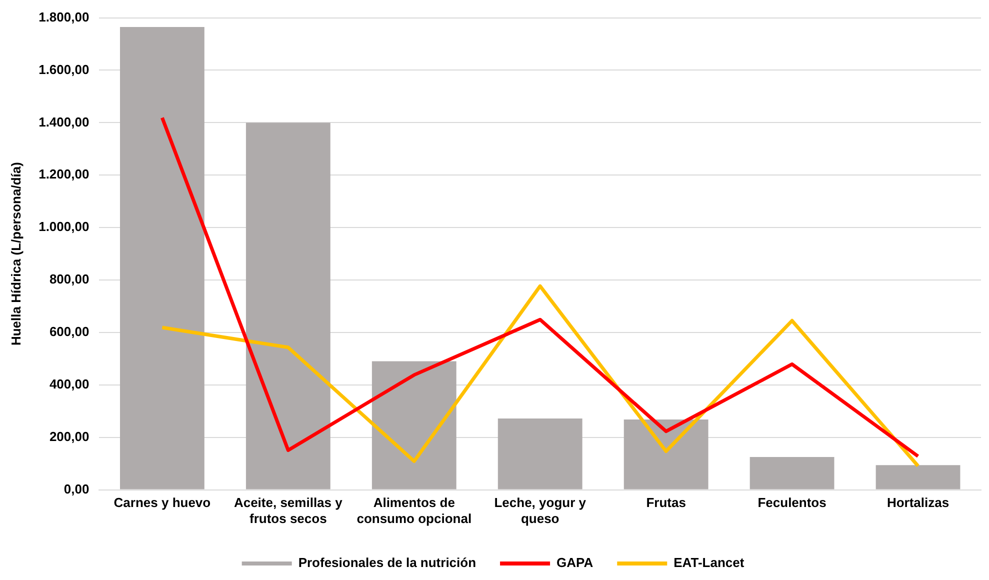 Image resolution: width=989 pixels, height=580 pixels. I want to click on y-tick-label: 1.800,00, so click(64, 16).